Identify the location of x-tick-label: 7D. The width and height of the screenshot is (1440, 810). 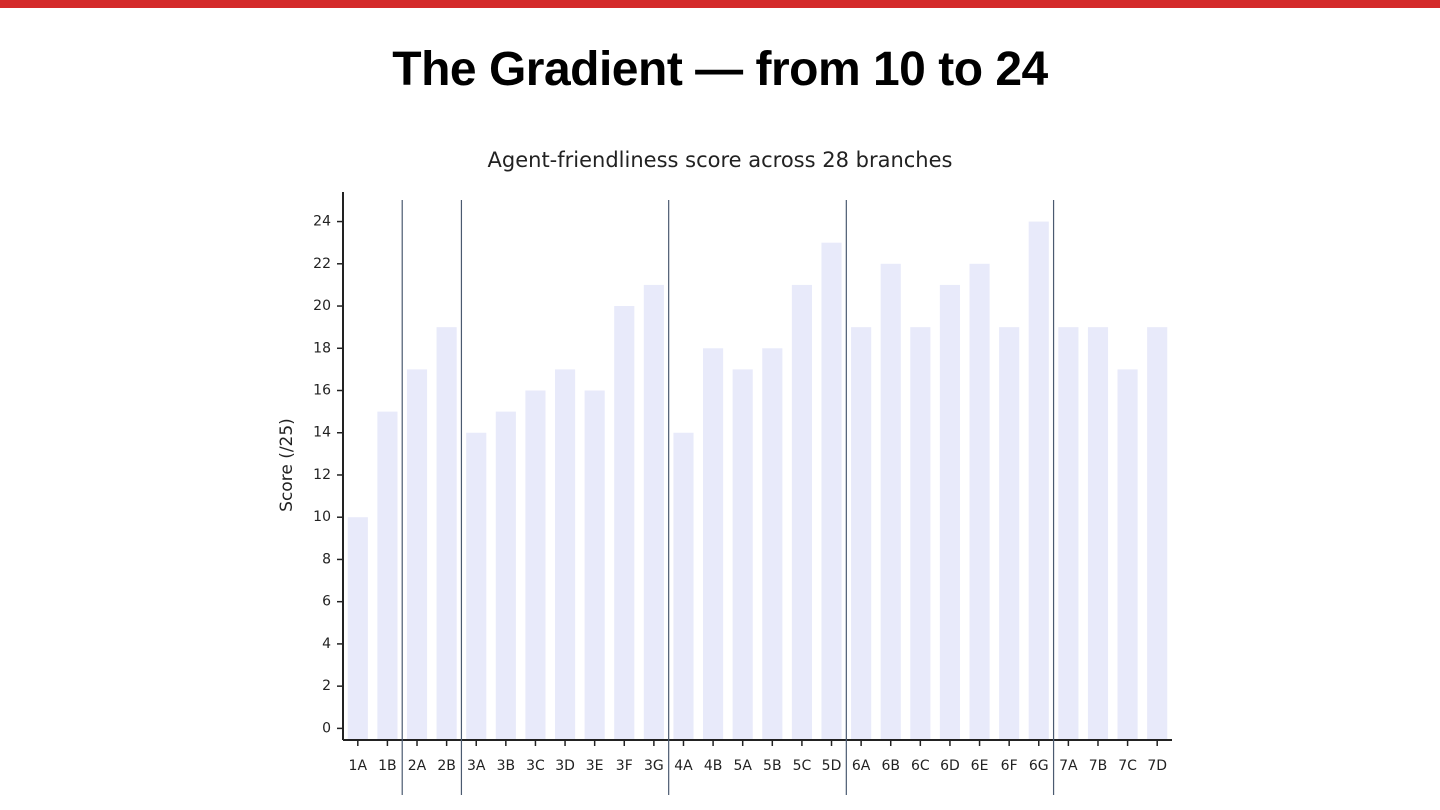
(1157, 766).